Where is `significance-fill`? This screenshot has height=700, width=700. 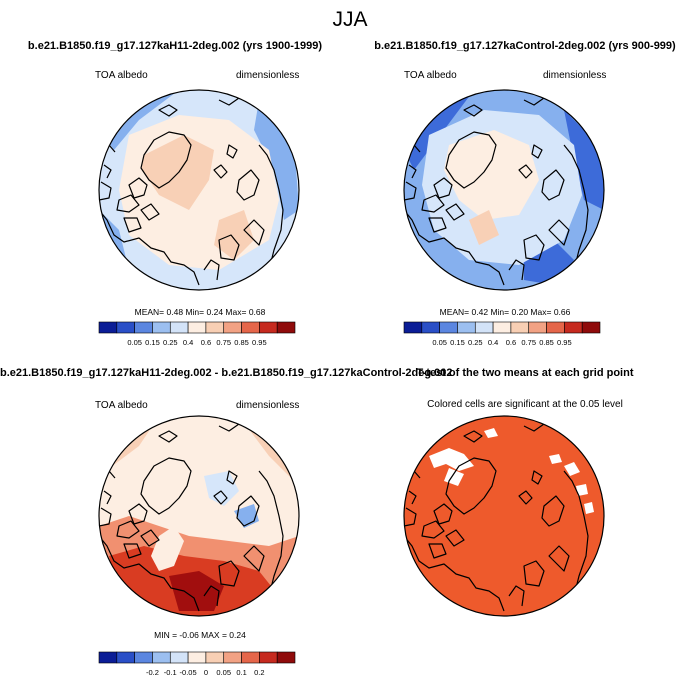
significance-fill is located at coordinates (504, 516).